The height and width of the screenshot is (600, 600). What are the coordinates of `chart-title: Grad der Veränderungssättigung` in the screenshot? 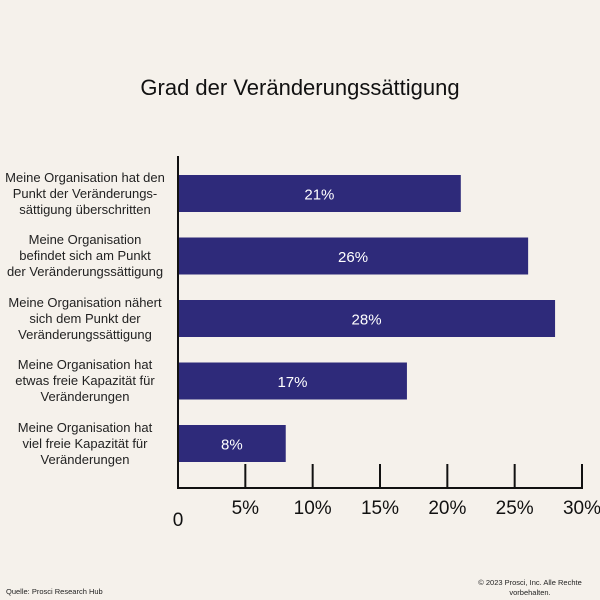 It's located at (299, 87).